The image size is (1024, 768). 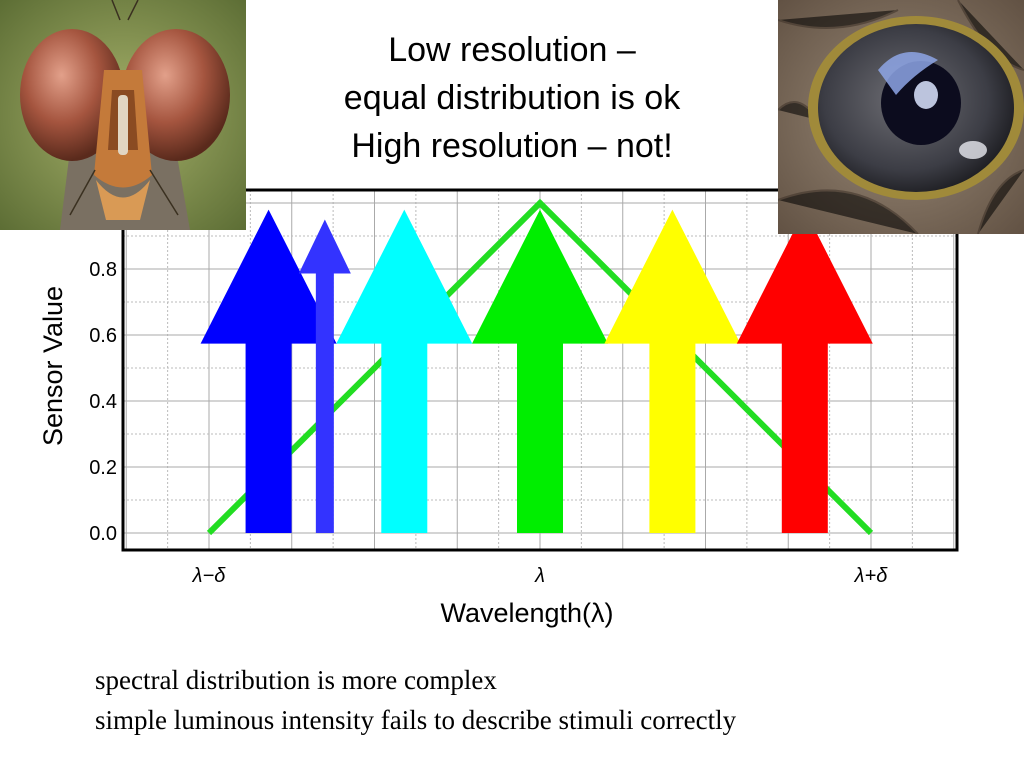 I want to click on x-tick-label: λ, so click(x=539, y=576).